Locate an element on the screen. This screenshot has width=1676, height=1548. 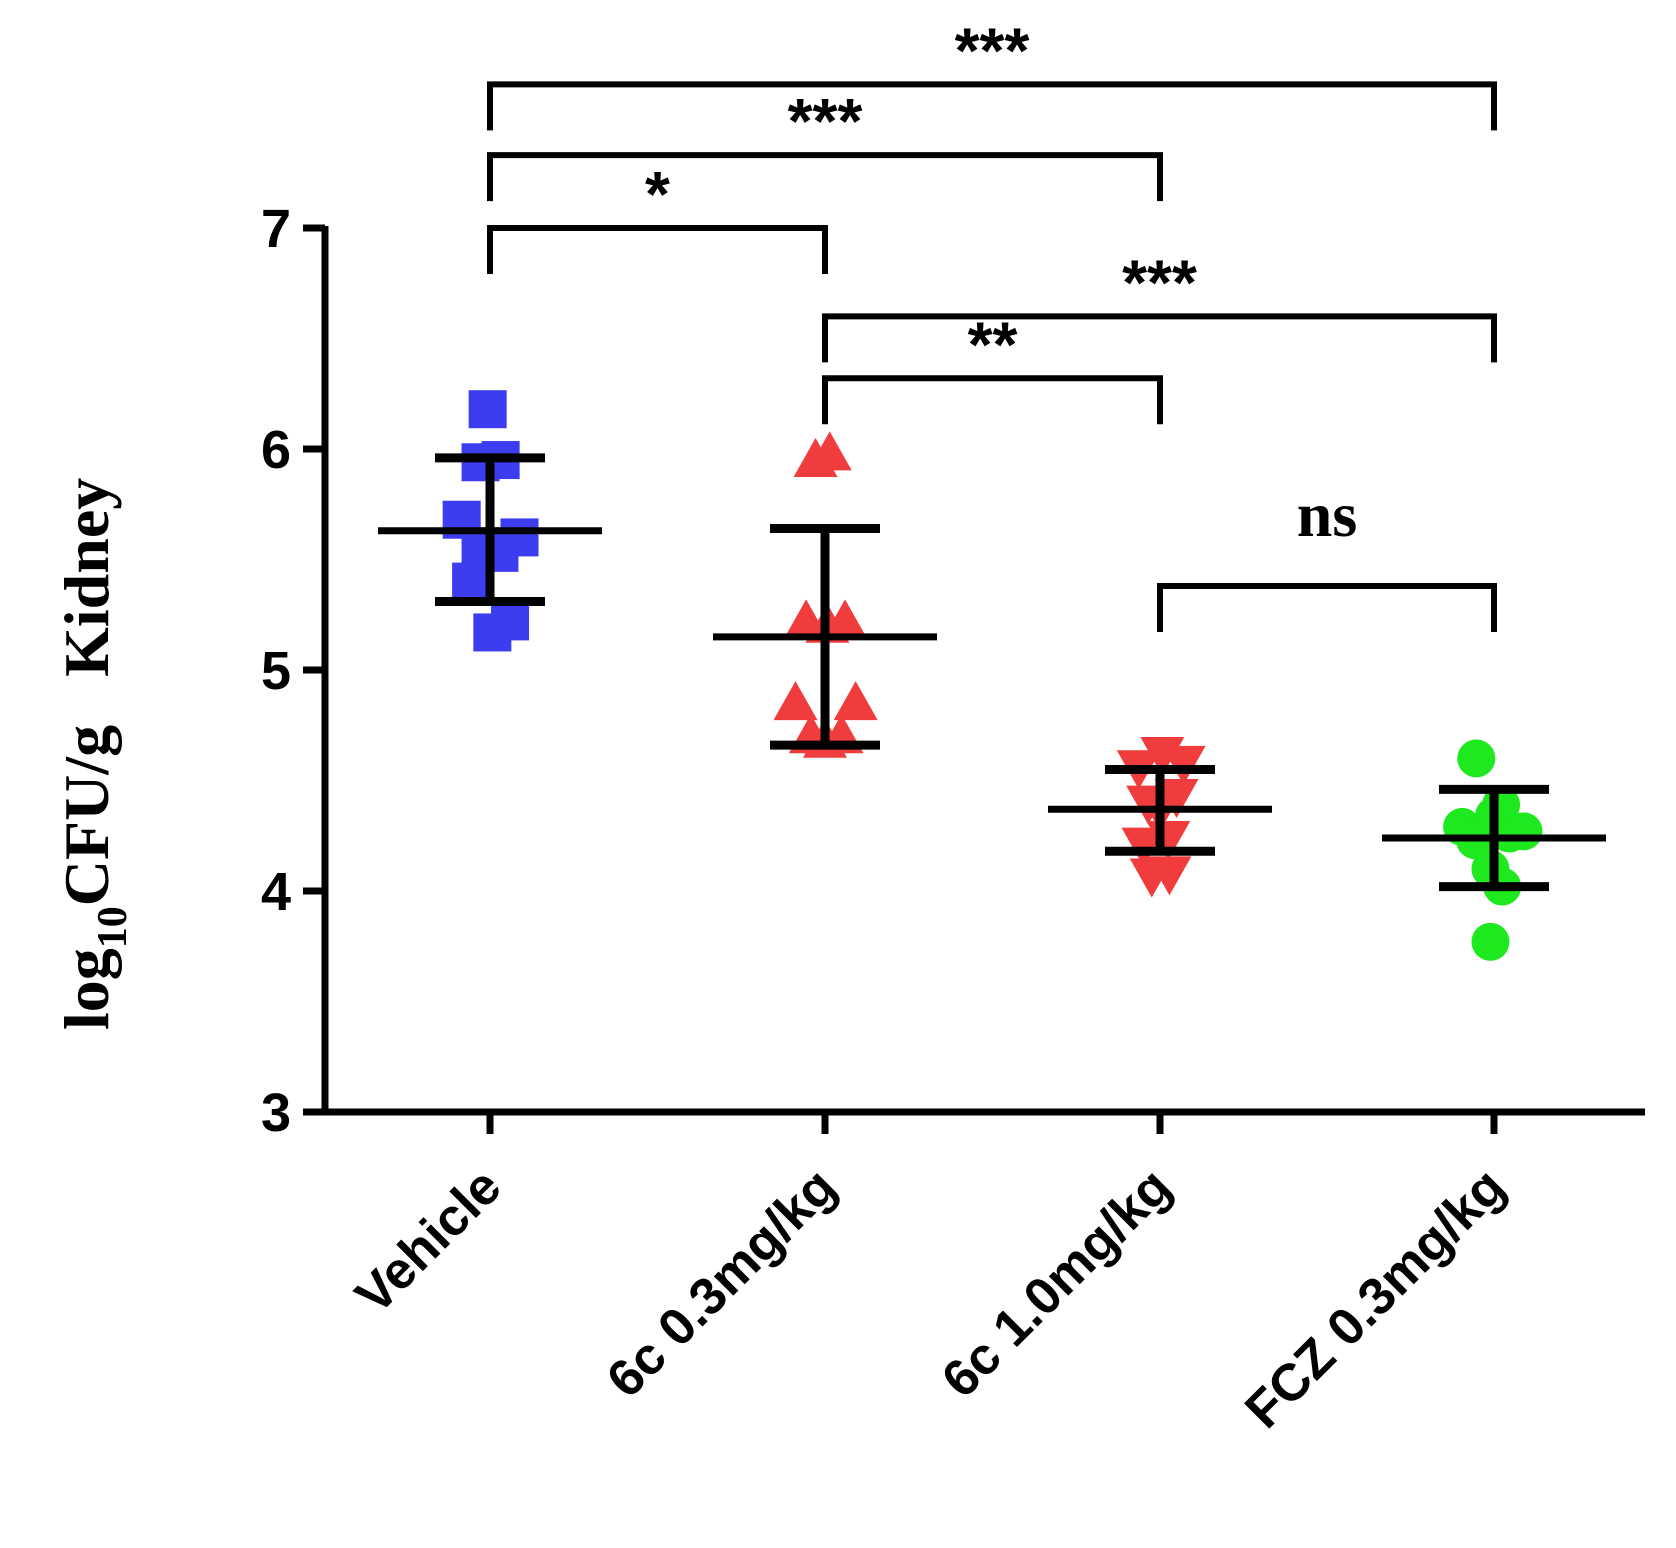
significance-label: ns is located at coordinates (1327, 514).